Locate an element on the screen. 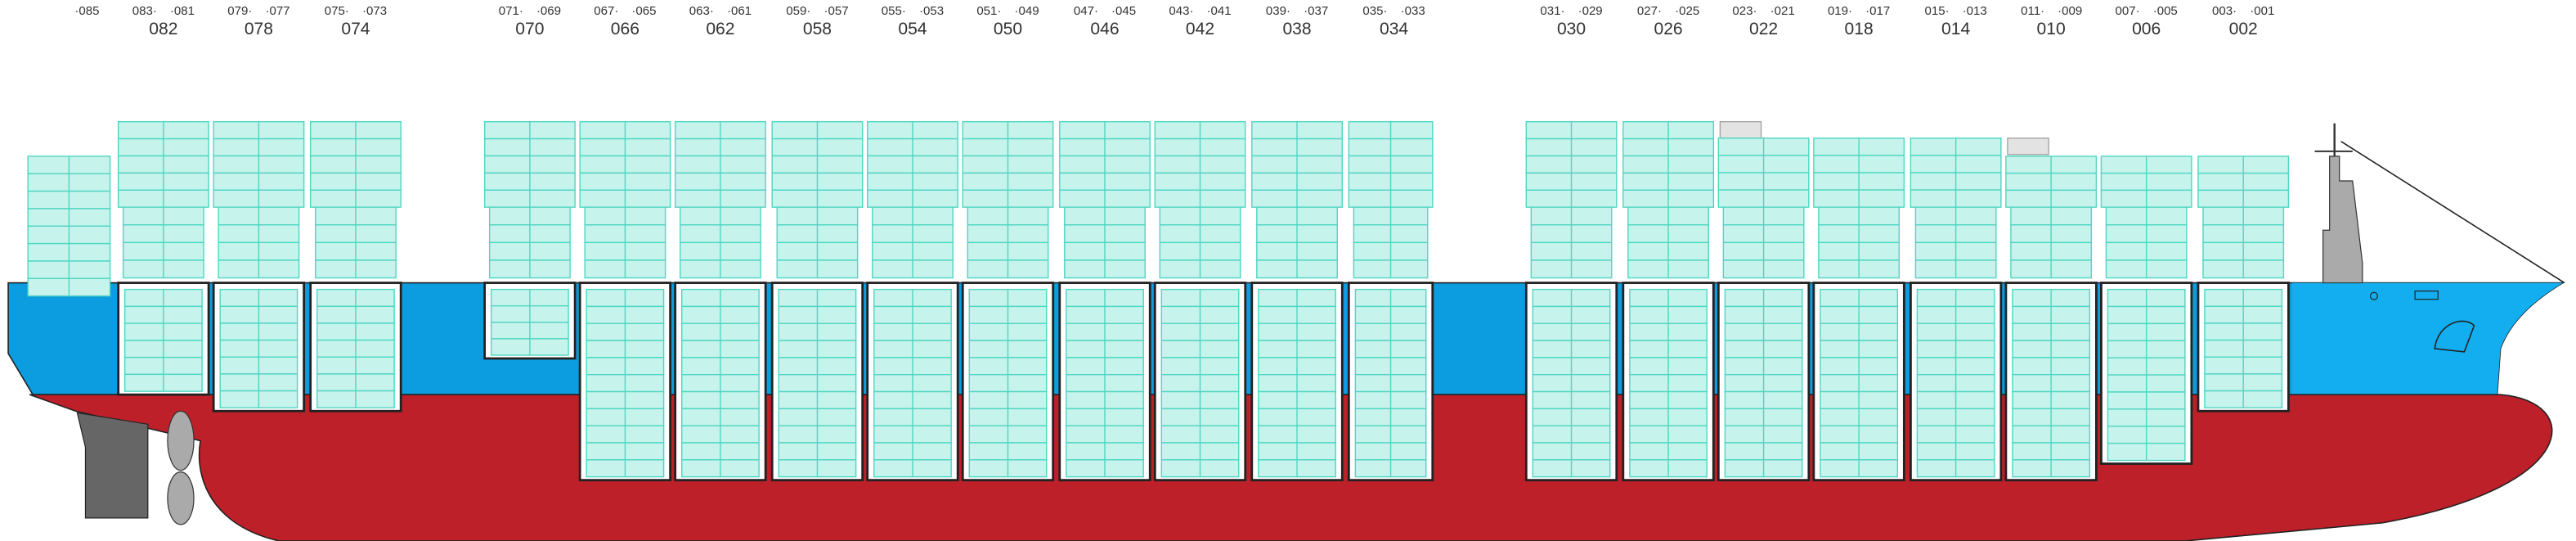 The image size is (2576, 541). bay-odd-label: ·009 is located at coordinates (2070, 11).